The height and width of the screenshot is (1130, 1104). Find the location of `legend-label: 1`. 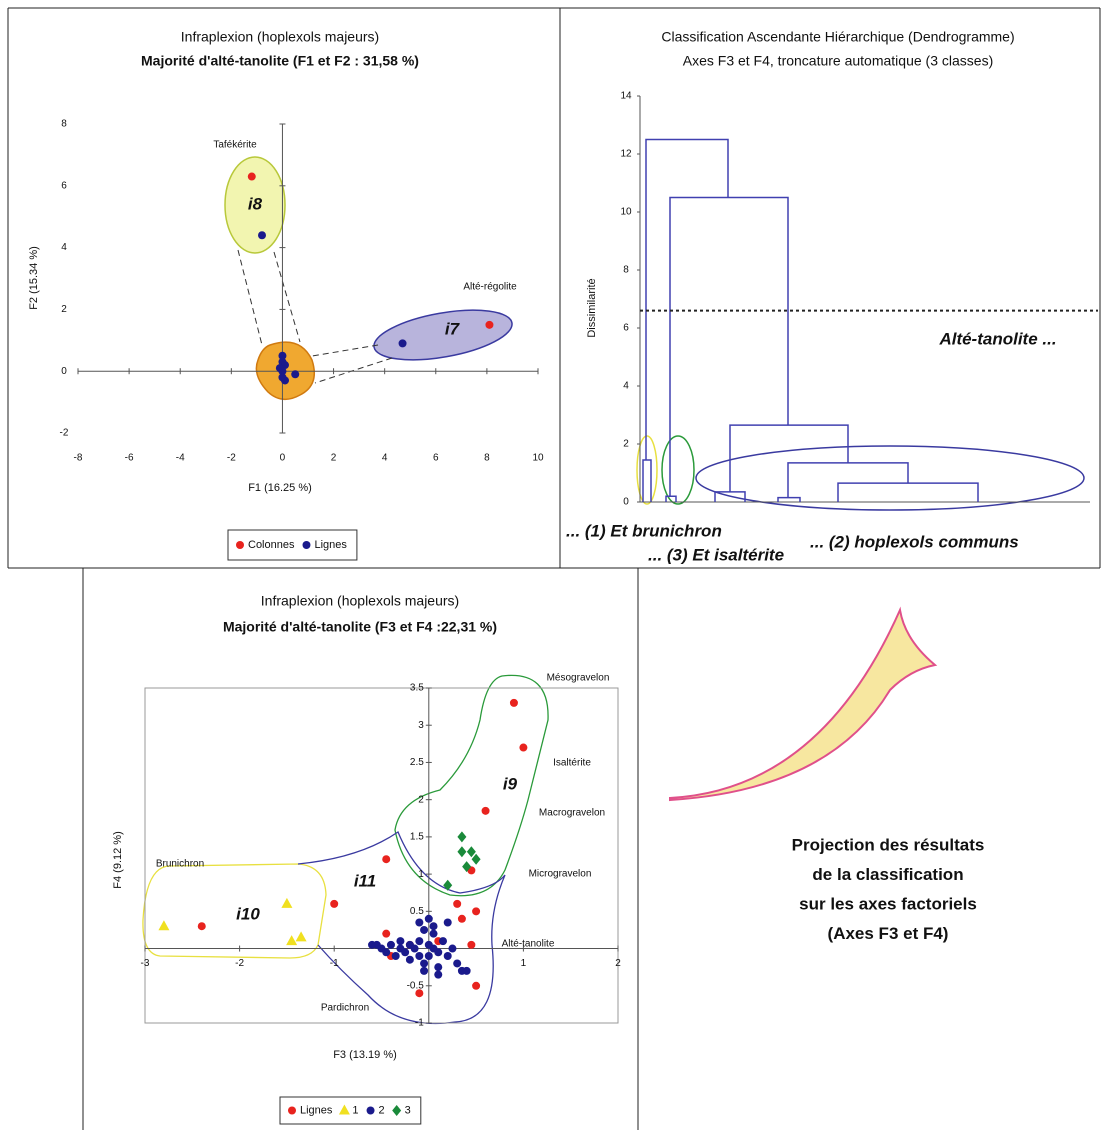

legend-label: 1 is located at coordinates (355, 1110).